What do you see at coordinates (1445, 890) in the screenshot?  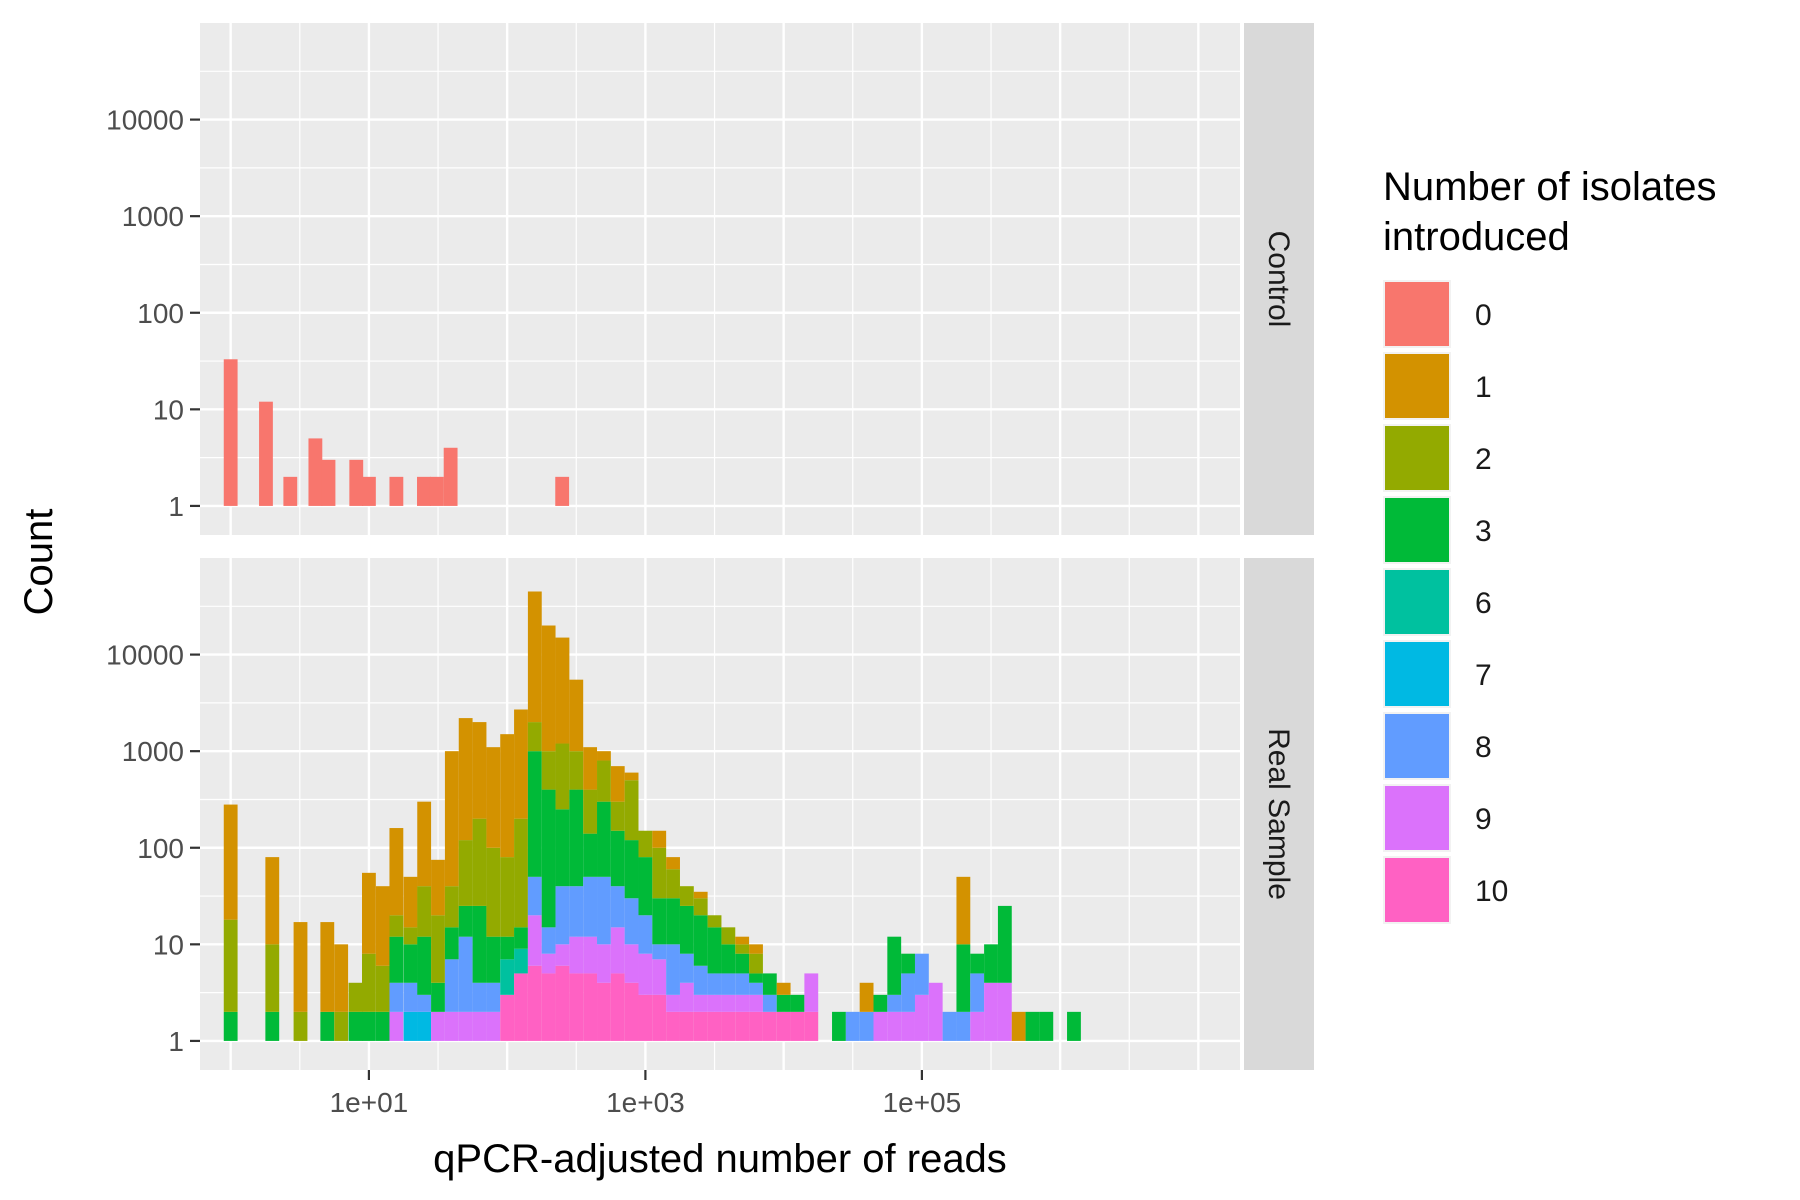 I see `legend-item: 10` at bounding box center [1445, 890].